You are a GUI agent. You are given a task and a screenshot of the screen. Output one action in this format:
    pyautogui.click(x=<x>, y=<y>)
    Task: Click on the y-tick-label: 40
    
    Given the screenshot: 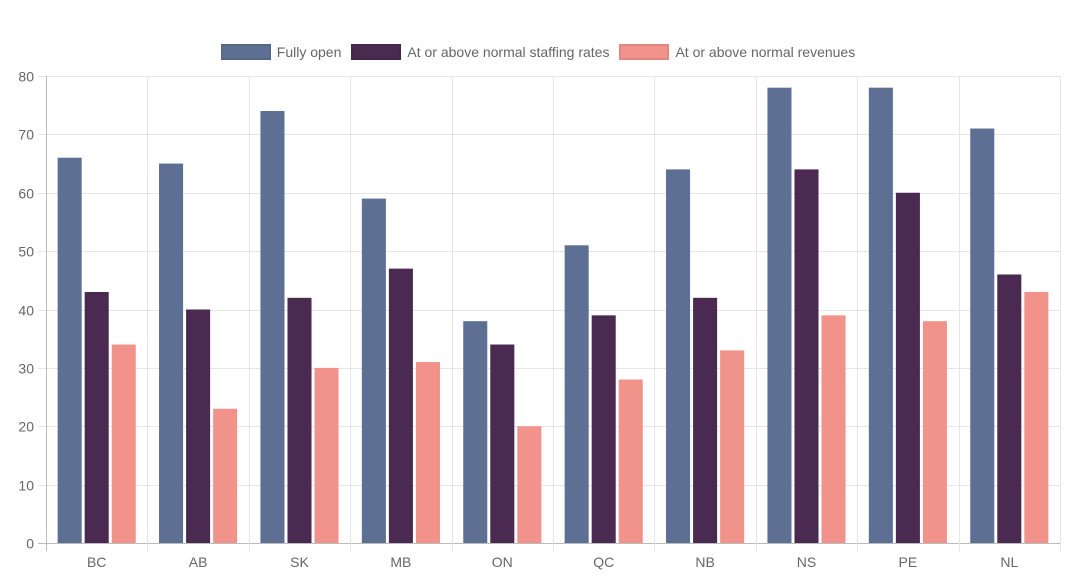 What is the action you would take?
    pyautogui.click(x=26, y=311)
    